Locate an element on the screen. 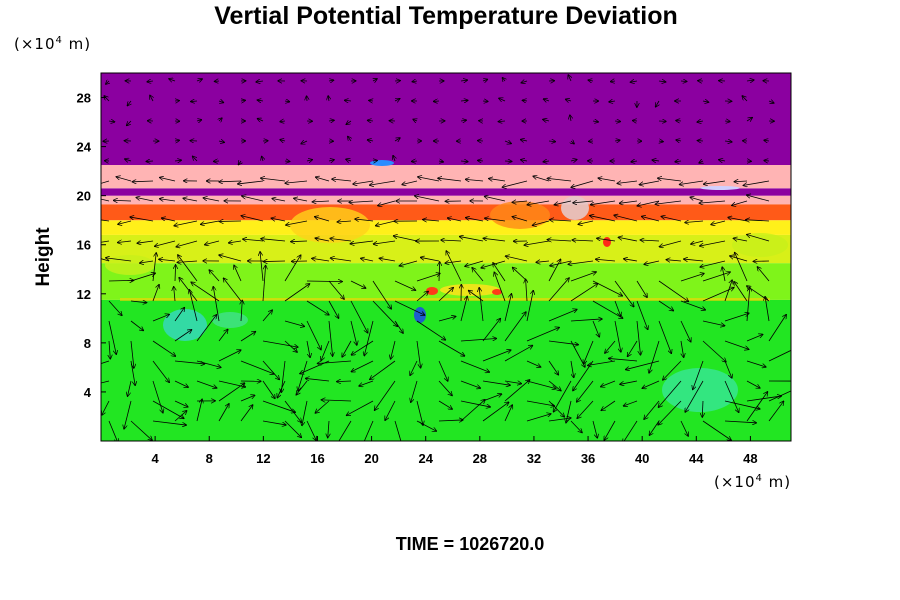 This screenshot has width=900, height=600. y-tick-label: 20 is located at coordinates (84, 196).